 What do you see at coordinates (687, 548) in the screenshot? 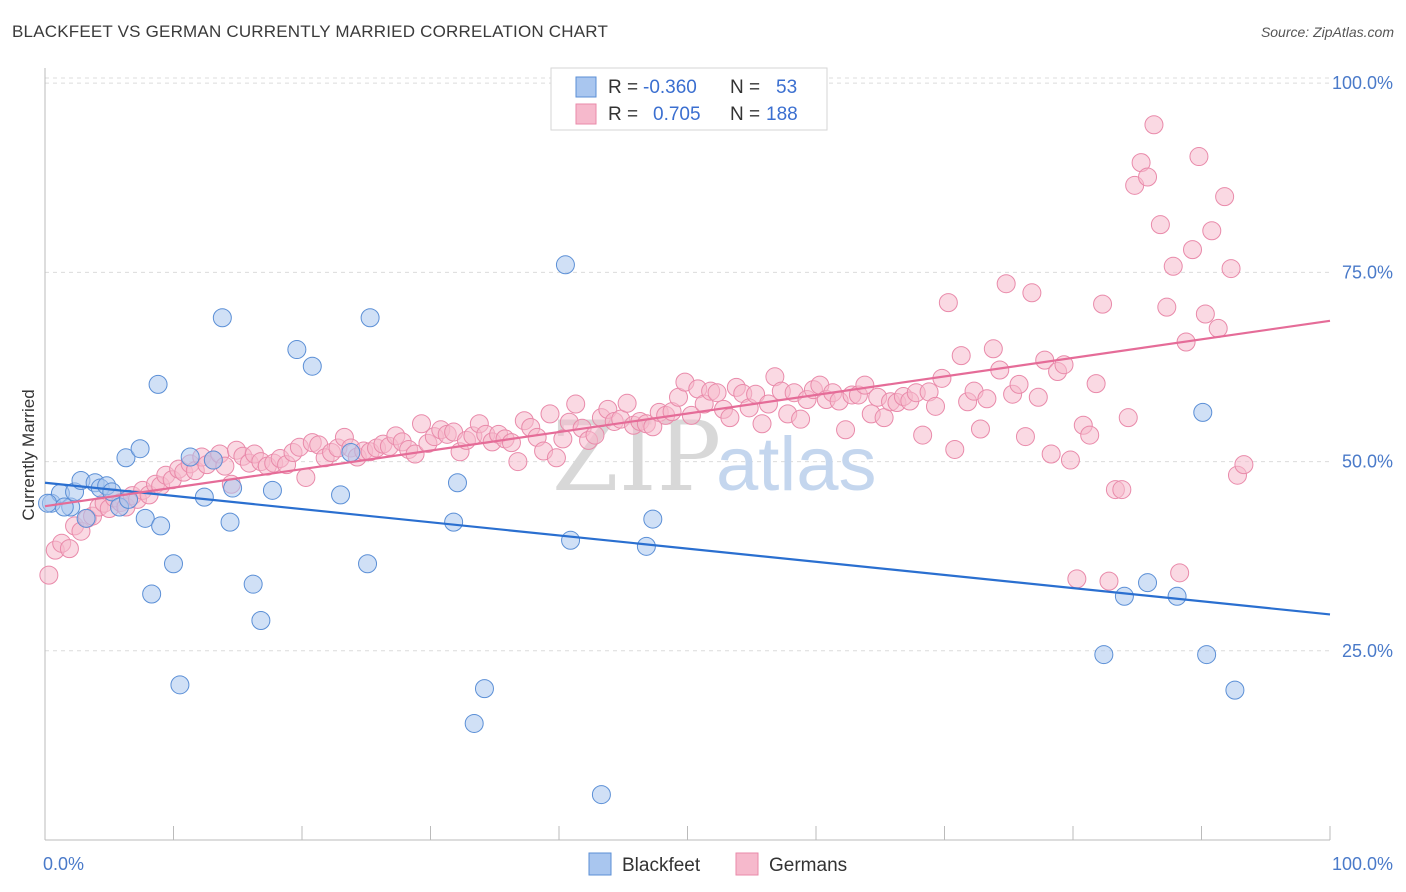
I see `blackfeet-trend-line` at bounding box center [687, 548].